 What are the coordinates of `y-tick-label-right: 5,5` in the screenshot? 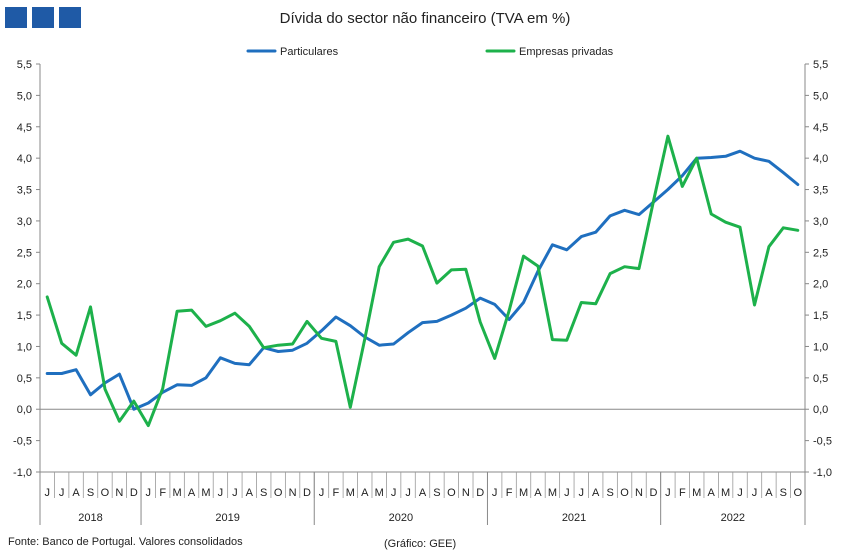 It's located at (820, 65).